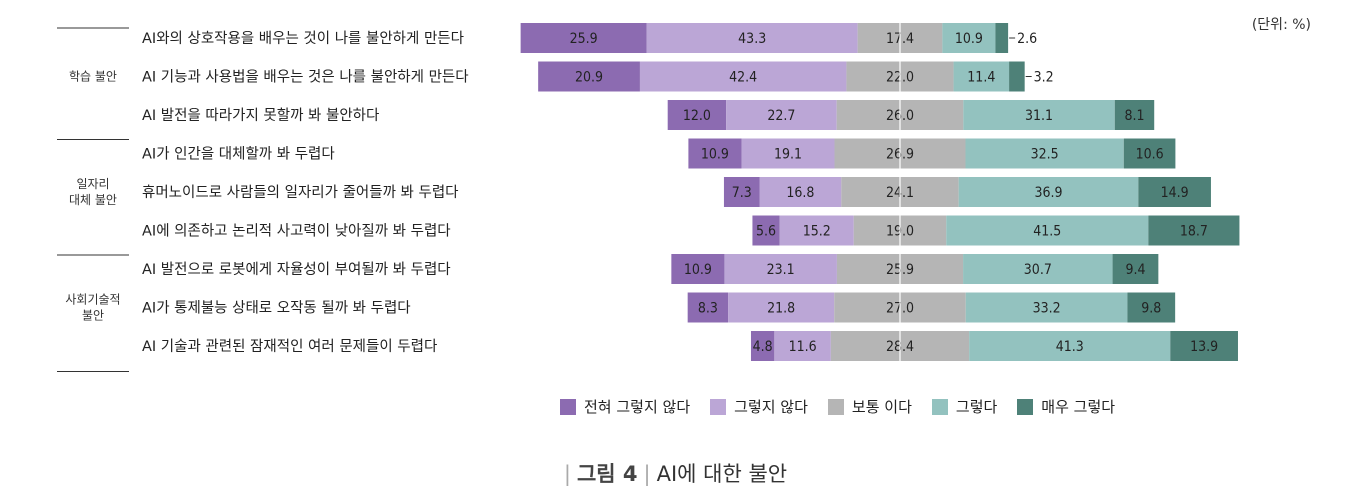 The width and height of the screenshot is (1345, 501). I want to click on value-label: 42.4, so click(743, 78).